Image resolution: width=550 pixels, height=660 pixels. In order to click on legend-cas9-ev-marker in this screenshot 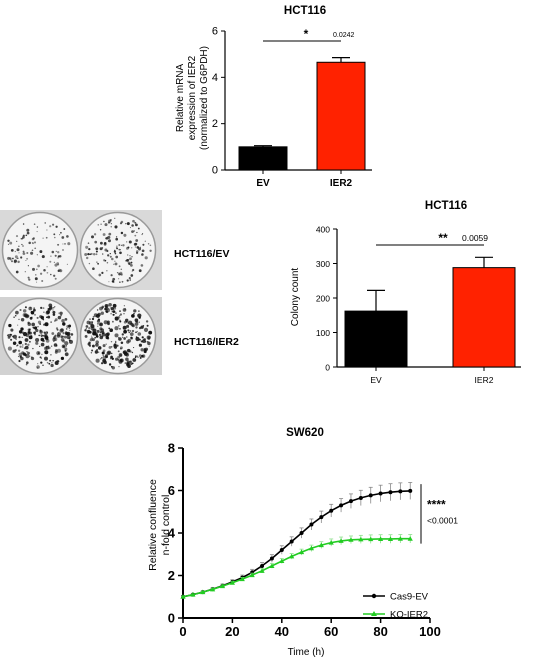, I will do `click(374, 596)`.